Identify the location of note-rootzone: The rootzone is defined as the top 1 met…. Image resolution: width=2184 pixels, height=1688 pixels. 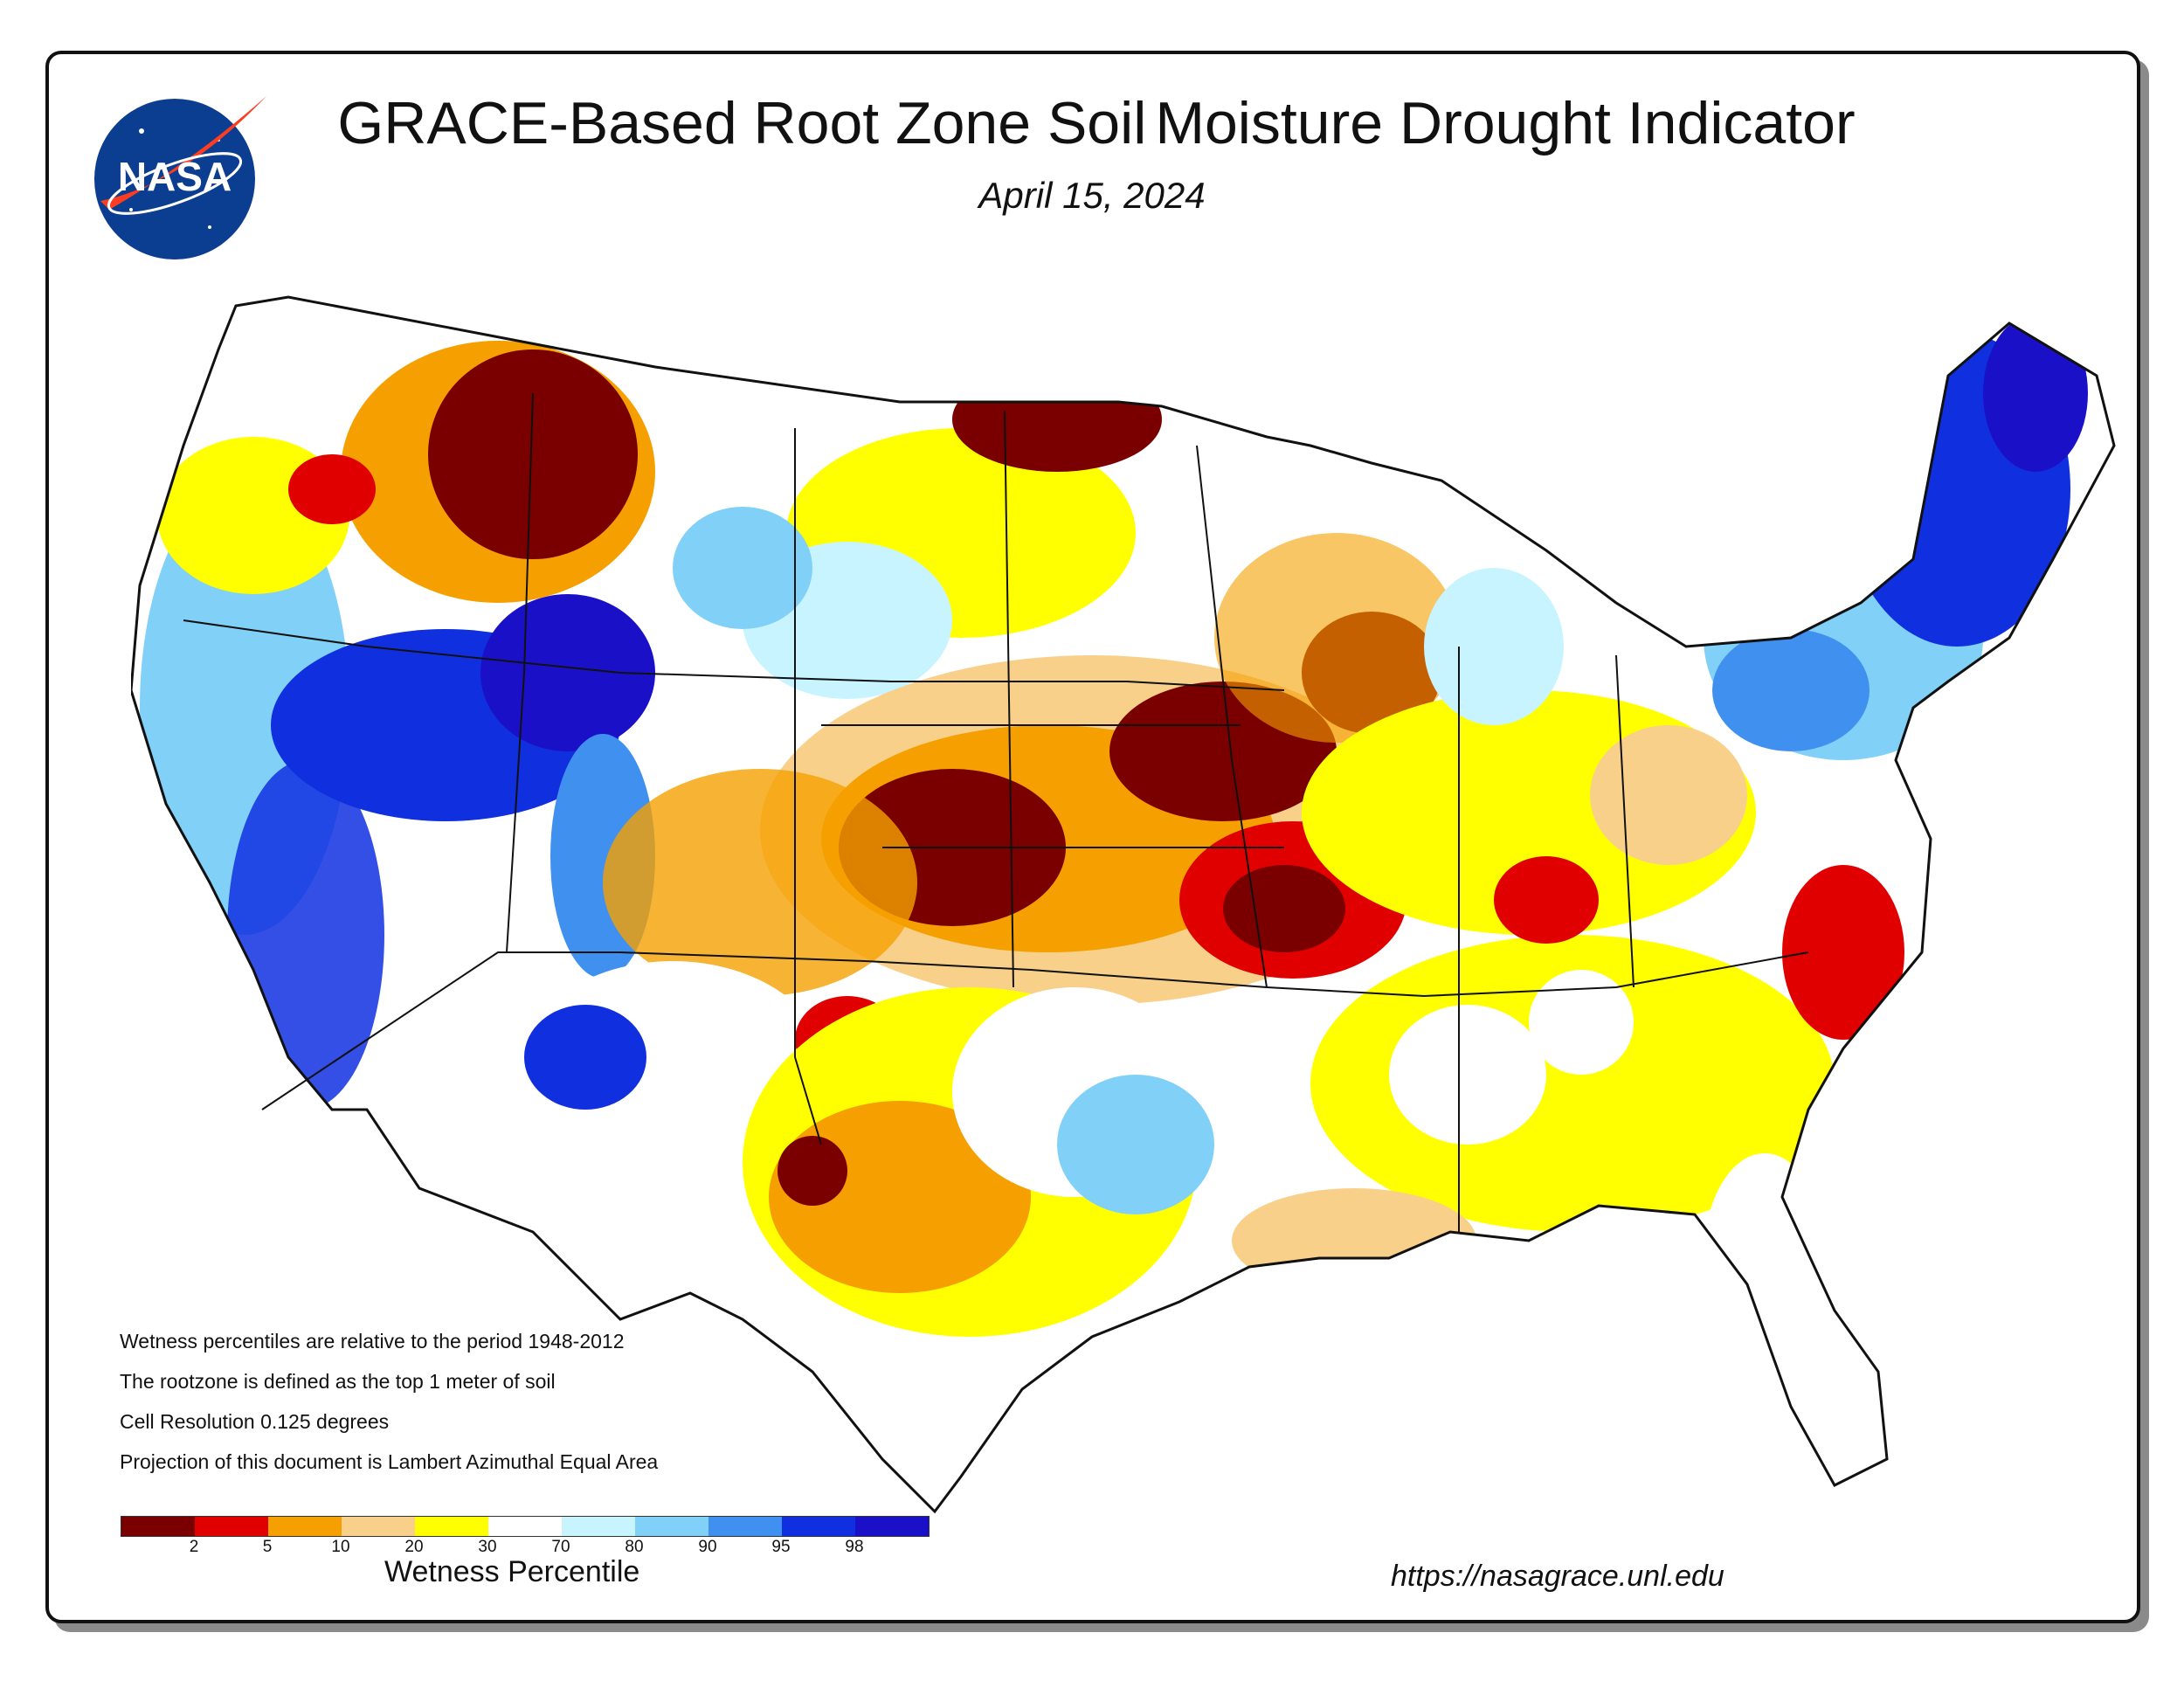
(338, 1381).